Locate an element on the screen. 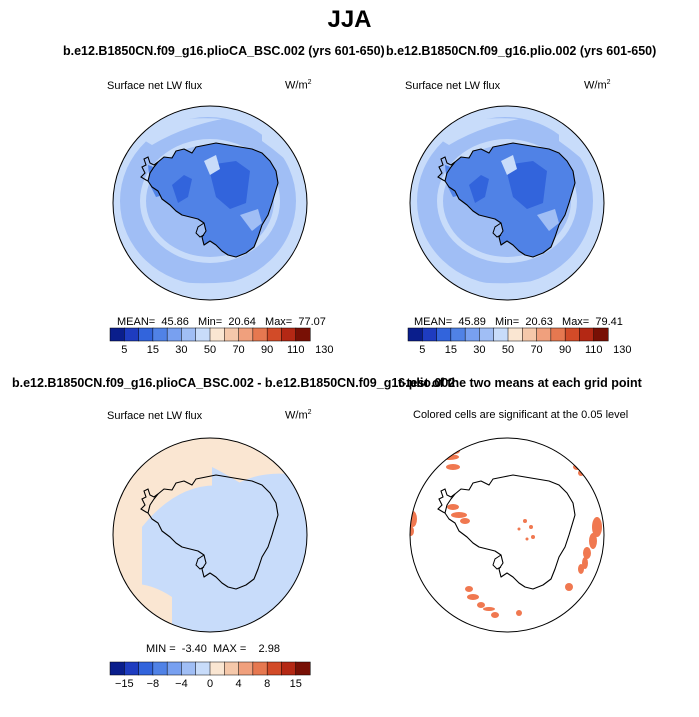 This screenshot has width=699, height=717. panel-3-colorbar: −15 −8 −4 0 4 8 15 is located at coordinates (210, 675).